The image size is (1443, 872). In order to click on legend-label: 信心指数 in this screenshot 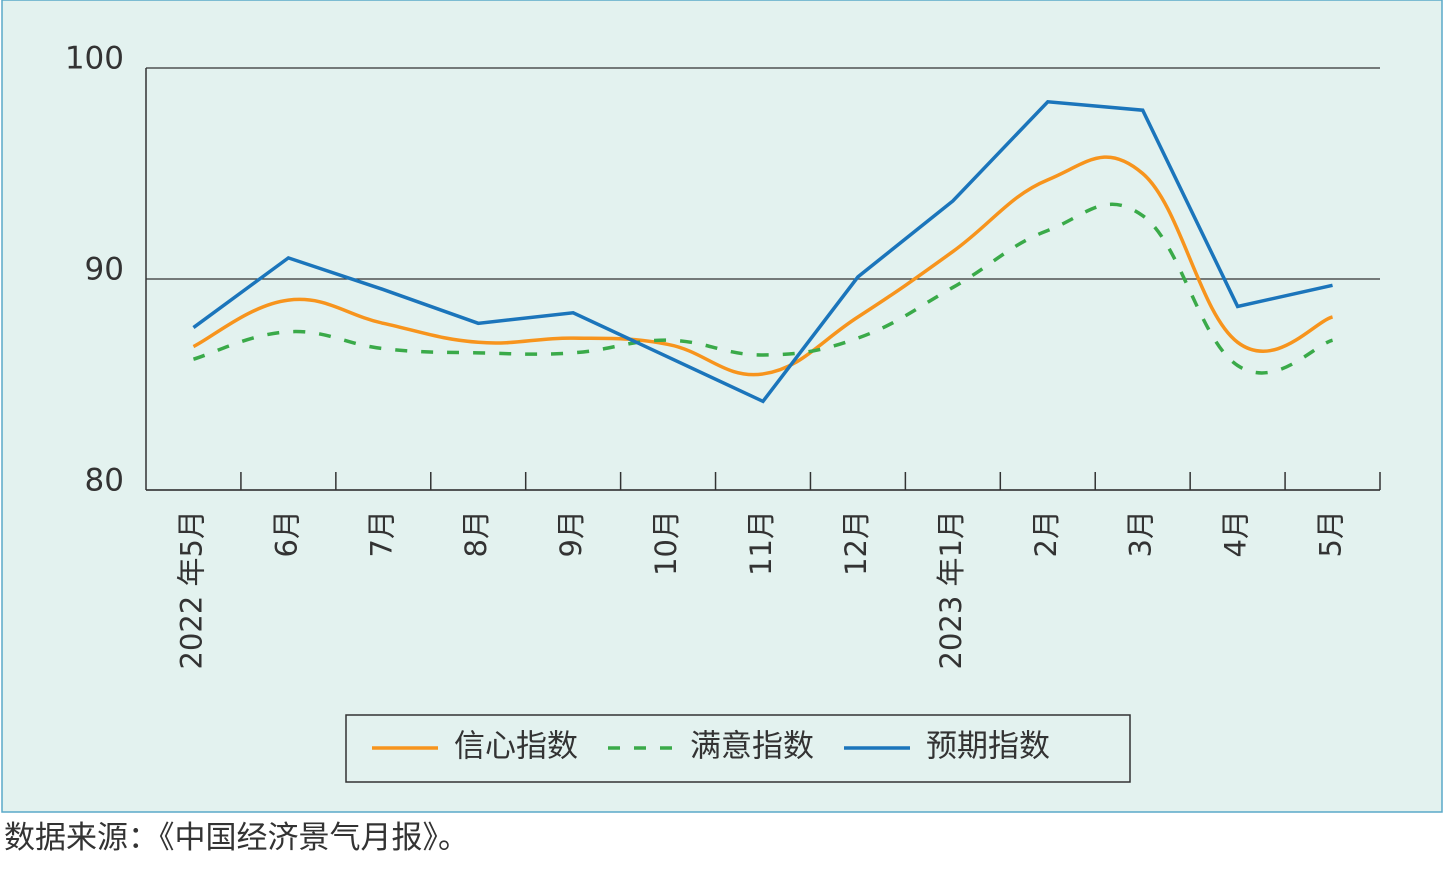, I will do `click(516, 747)`.